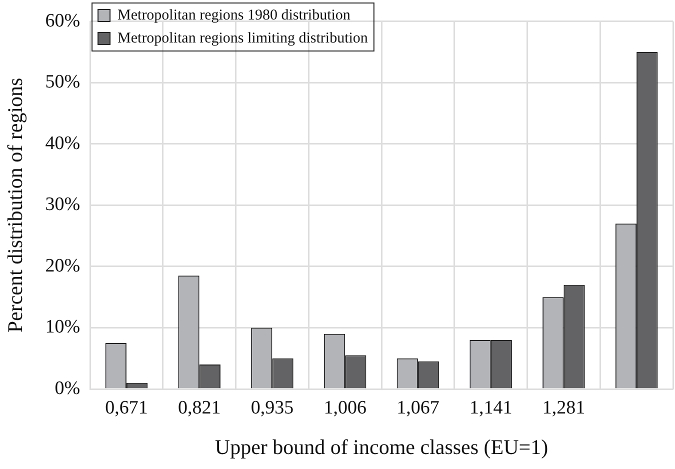 The height and width of the screenshot is (469, 675). What do you see at coordinates (62, 21) in the screenshot?
I see `y-tick-label: 60%` at bounding box center [62, 21].